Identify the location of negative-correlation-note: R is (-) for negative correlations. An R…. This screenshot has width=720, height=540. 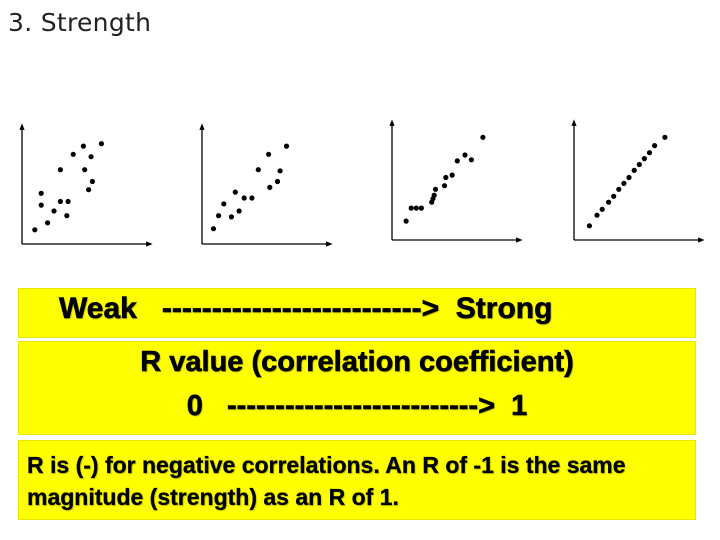
(326, 481).